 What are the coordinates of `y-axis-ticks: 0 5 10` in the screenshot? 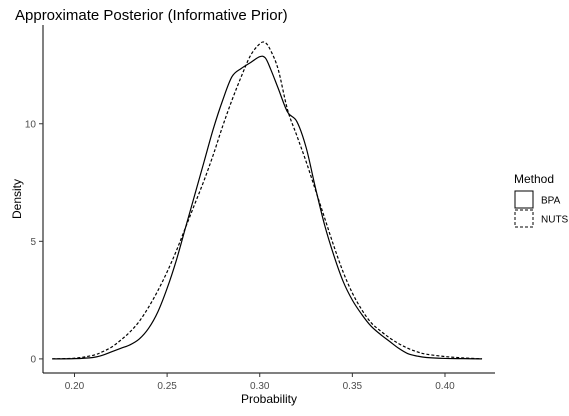 It's located at (34, 242).